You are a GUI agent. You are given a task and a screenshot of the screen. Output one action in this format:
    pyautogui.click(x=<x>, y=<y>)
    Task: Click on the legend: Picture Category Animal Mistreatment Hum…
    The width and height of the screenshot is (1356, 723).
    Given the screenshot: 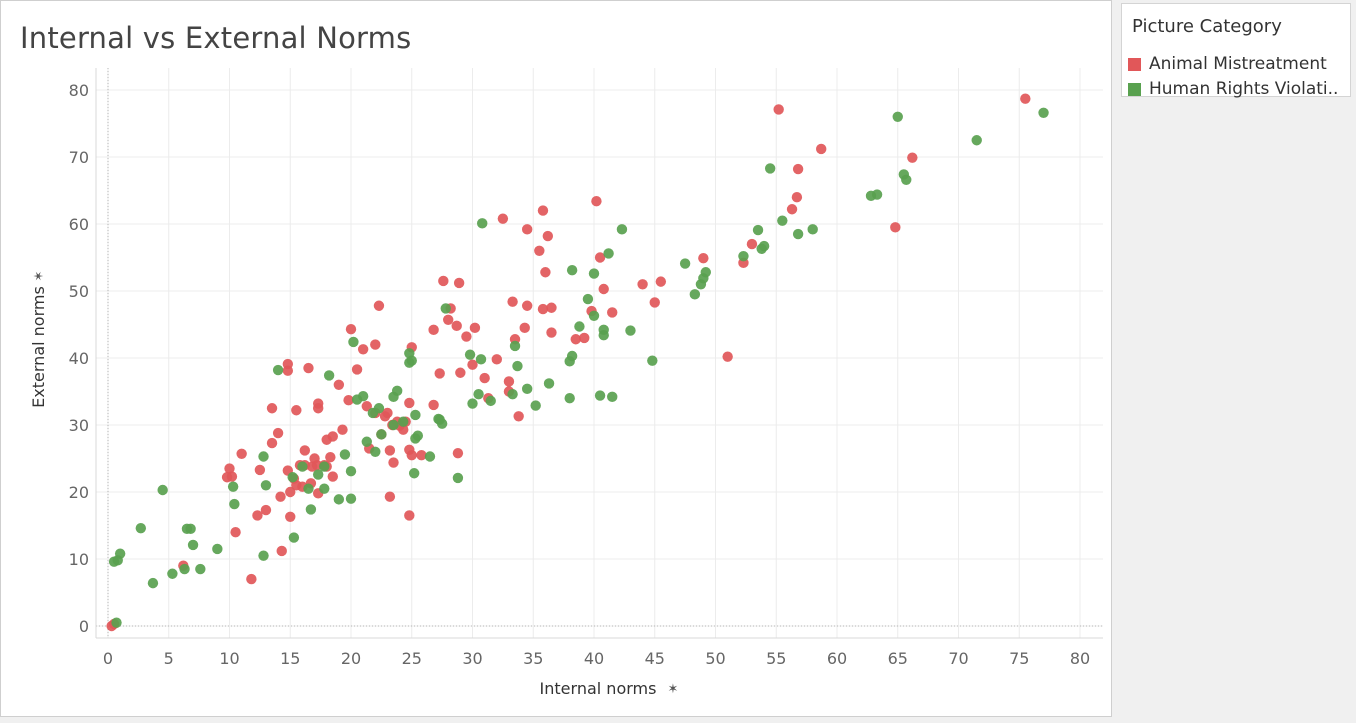 What is the action you would take?
    pyautogui.click(x=1236, y=51)
    